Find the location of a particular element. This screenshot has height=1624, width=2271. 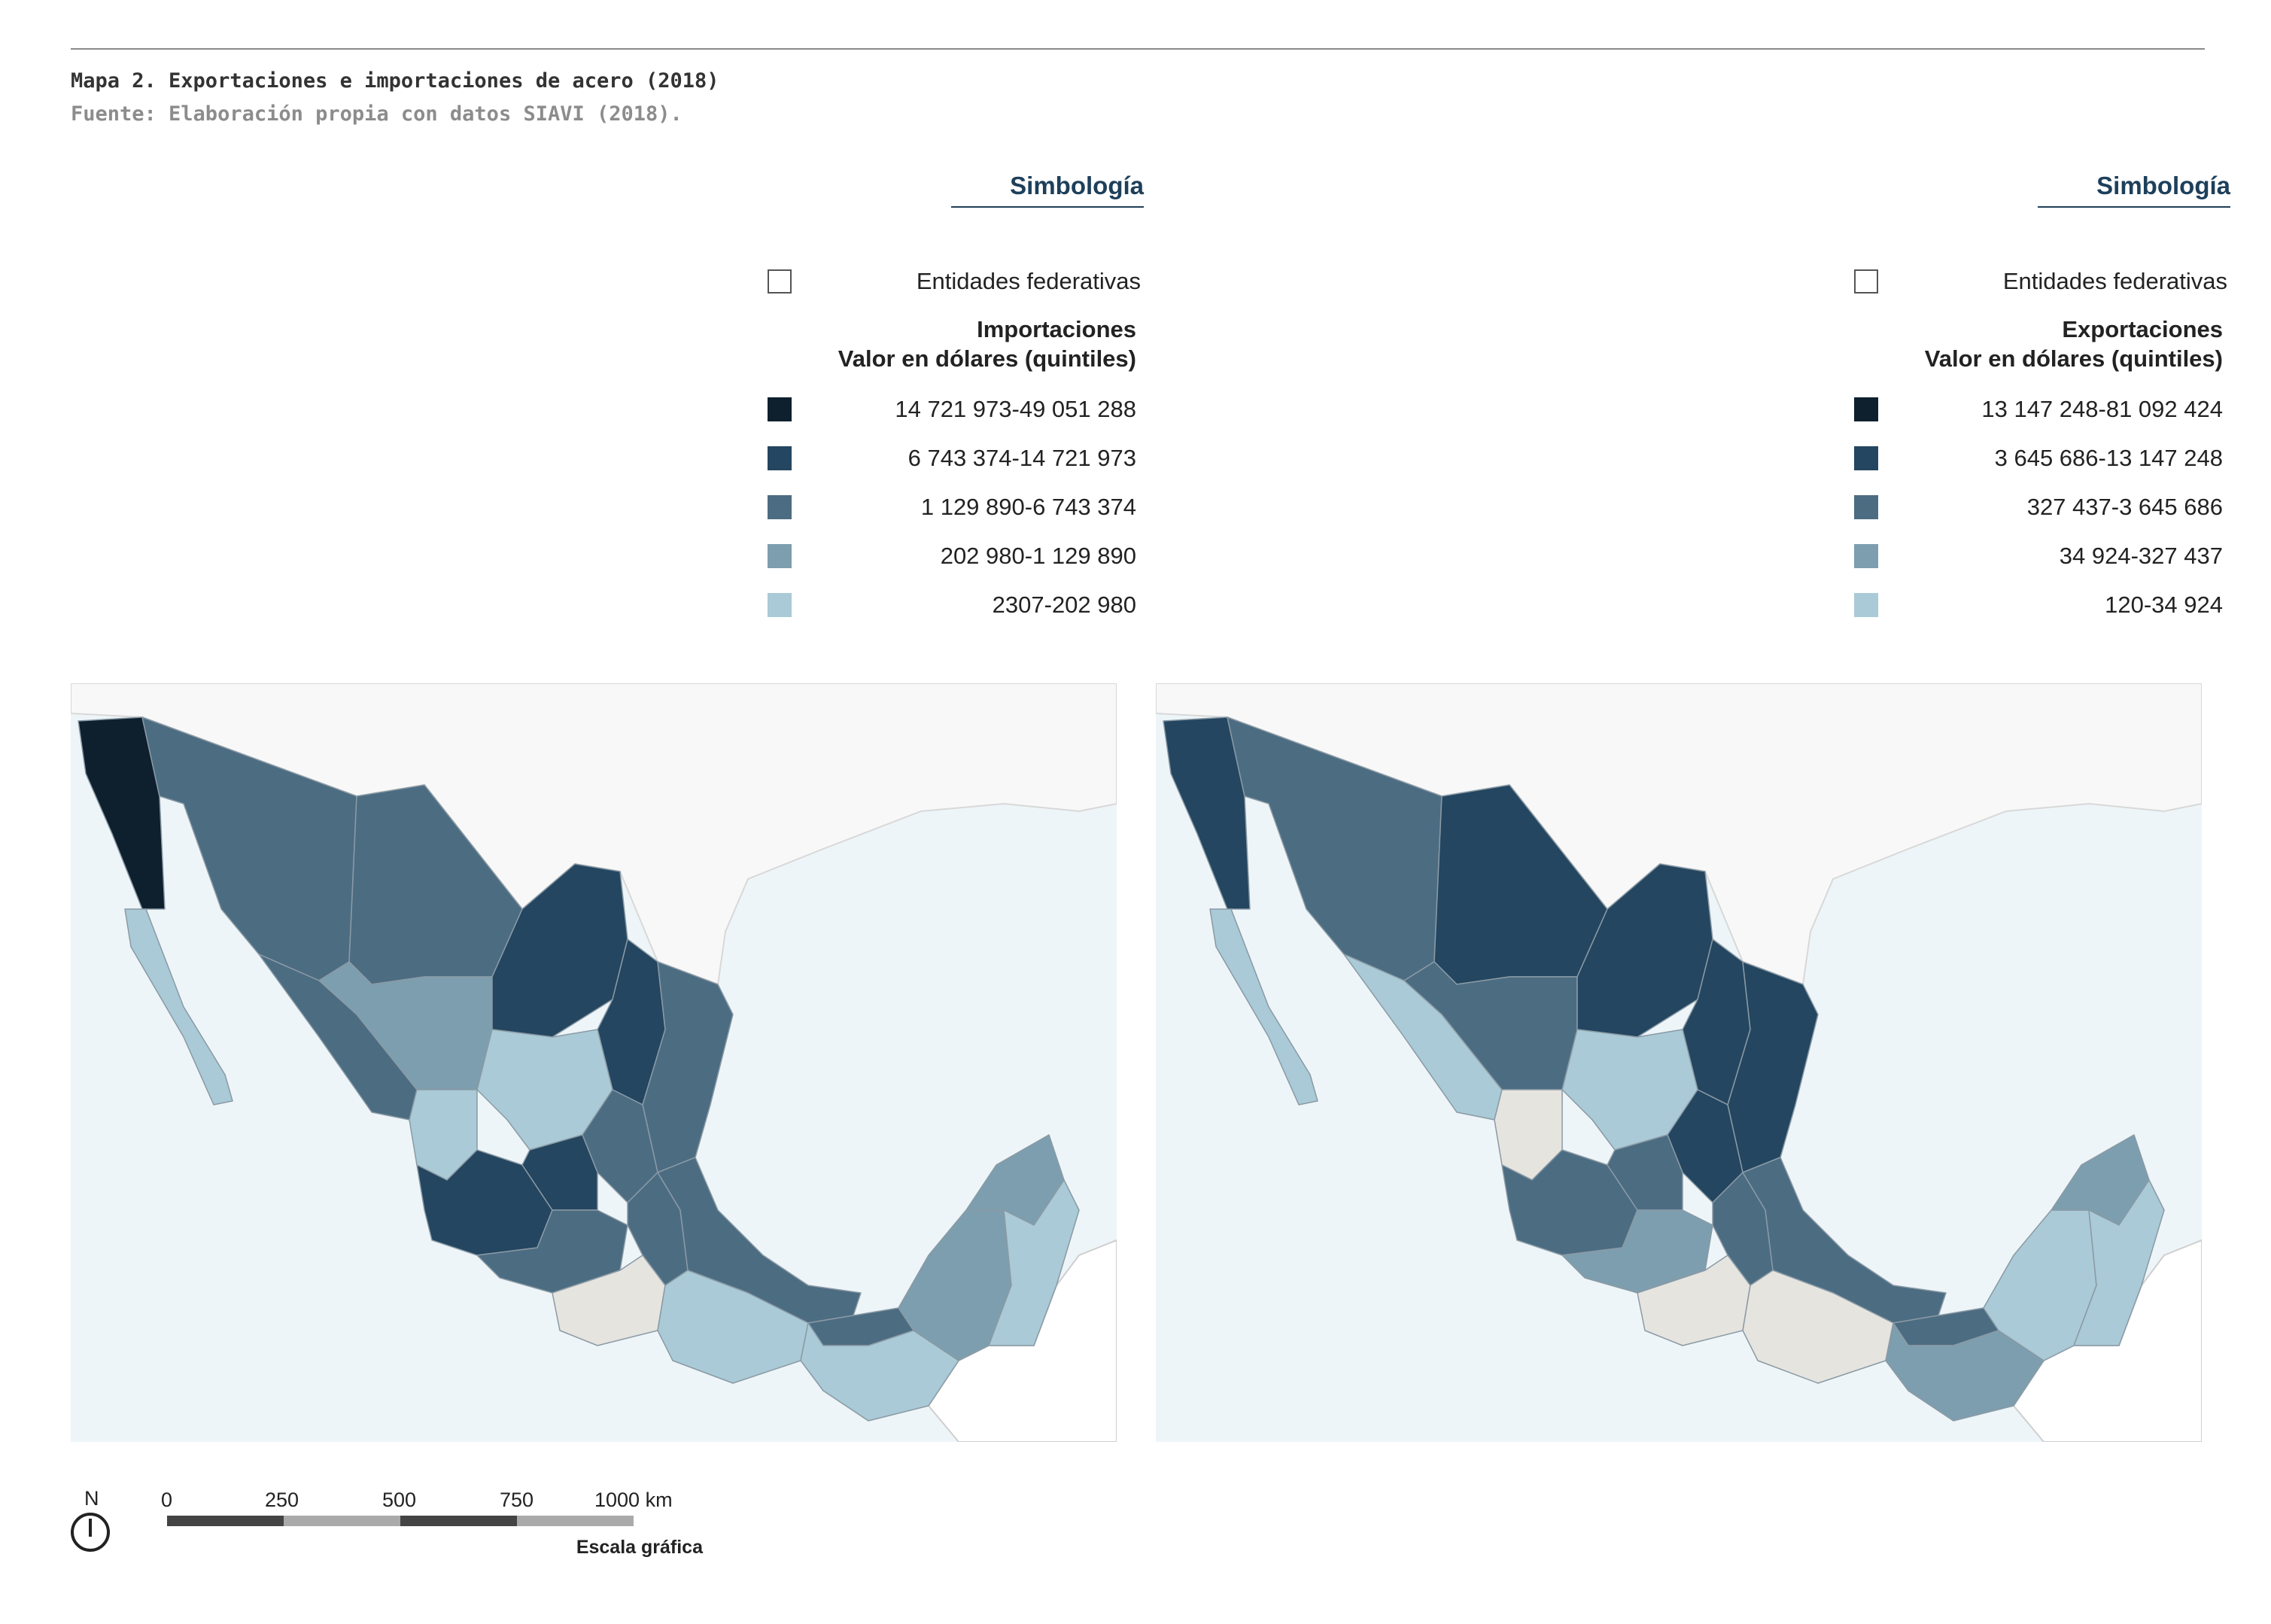

scale-tick: 250 is located at coordinates (282, 1500).